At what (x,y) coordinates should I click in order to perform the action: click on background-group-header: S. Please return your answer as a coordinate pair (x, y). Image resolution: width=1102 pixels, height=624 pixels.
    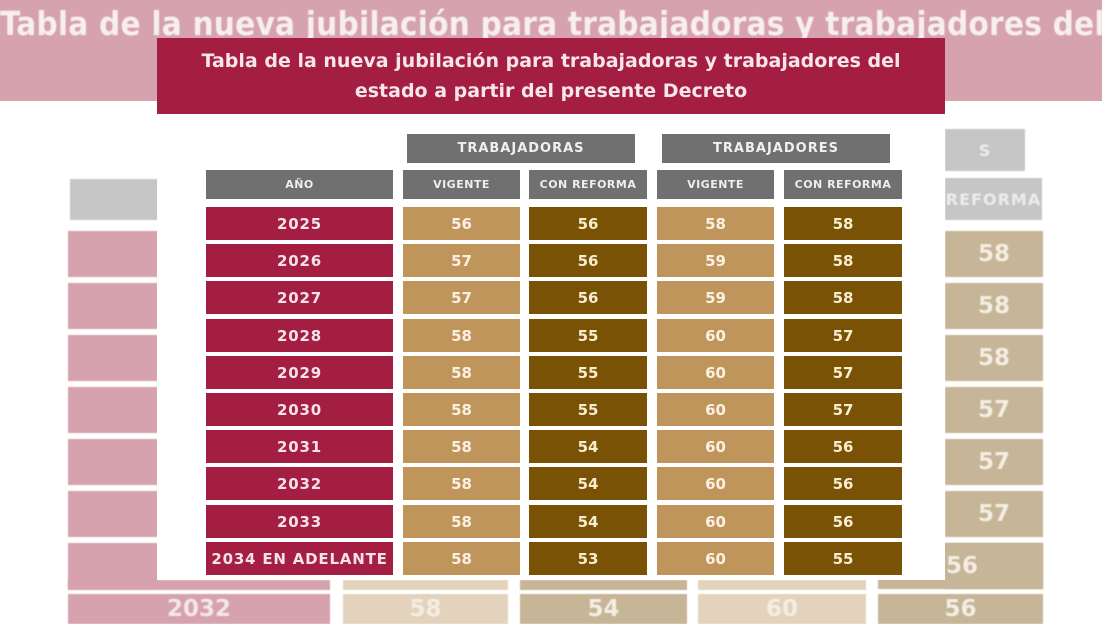
    Looking at the image, I should click on (985, 150).